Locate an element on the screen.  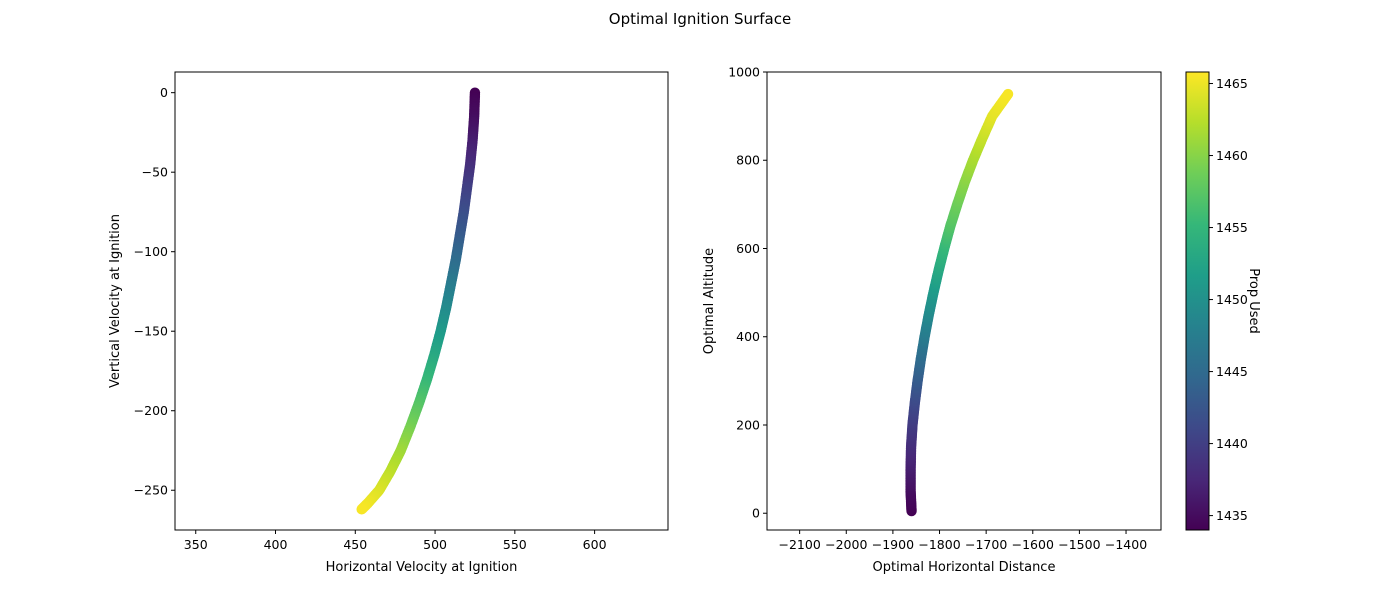
x-tick-label: −1700 is located at coordinates (986, 544).